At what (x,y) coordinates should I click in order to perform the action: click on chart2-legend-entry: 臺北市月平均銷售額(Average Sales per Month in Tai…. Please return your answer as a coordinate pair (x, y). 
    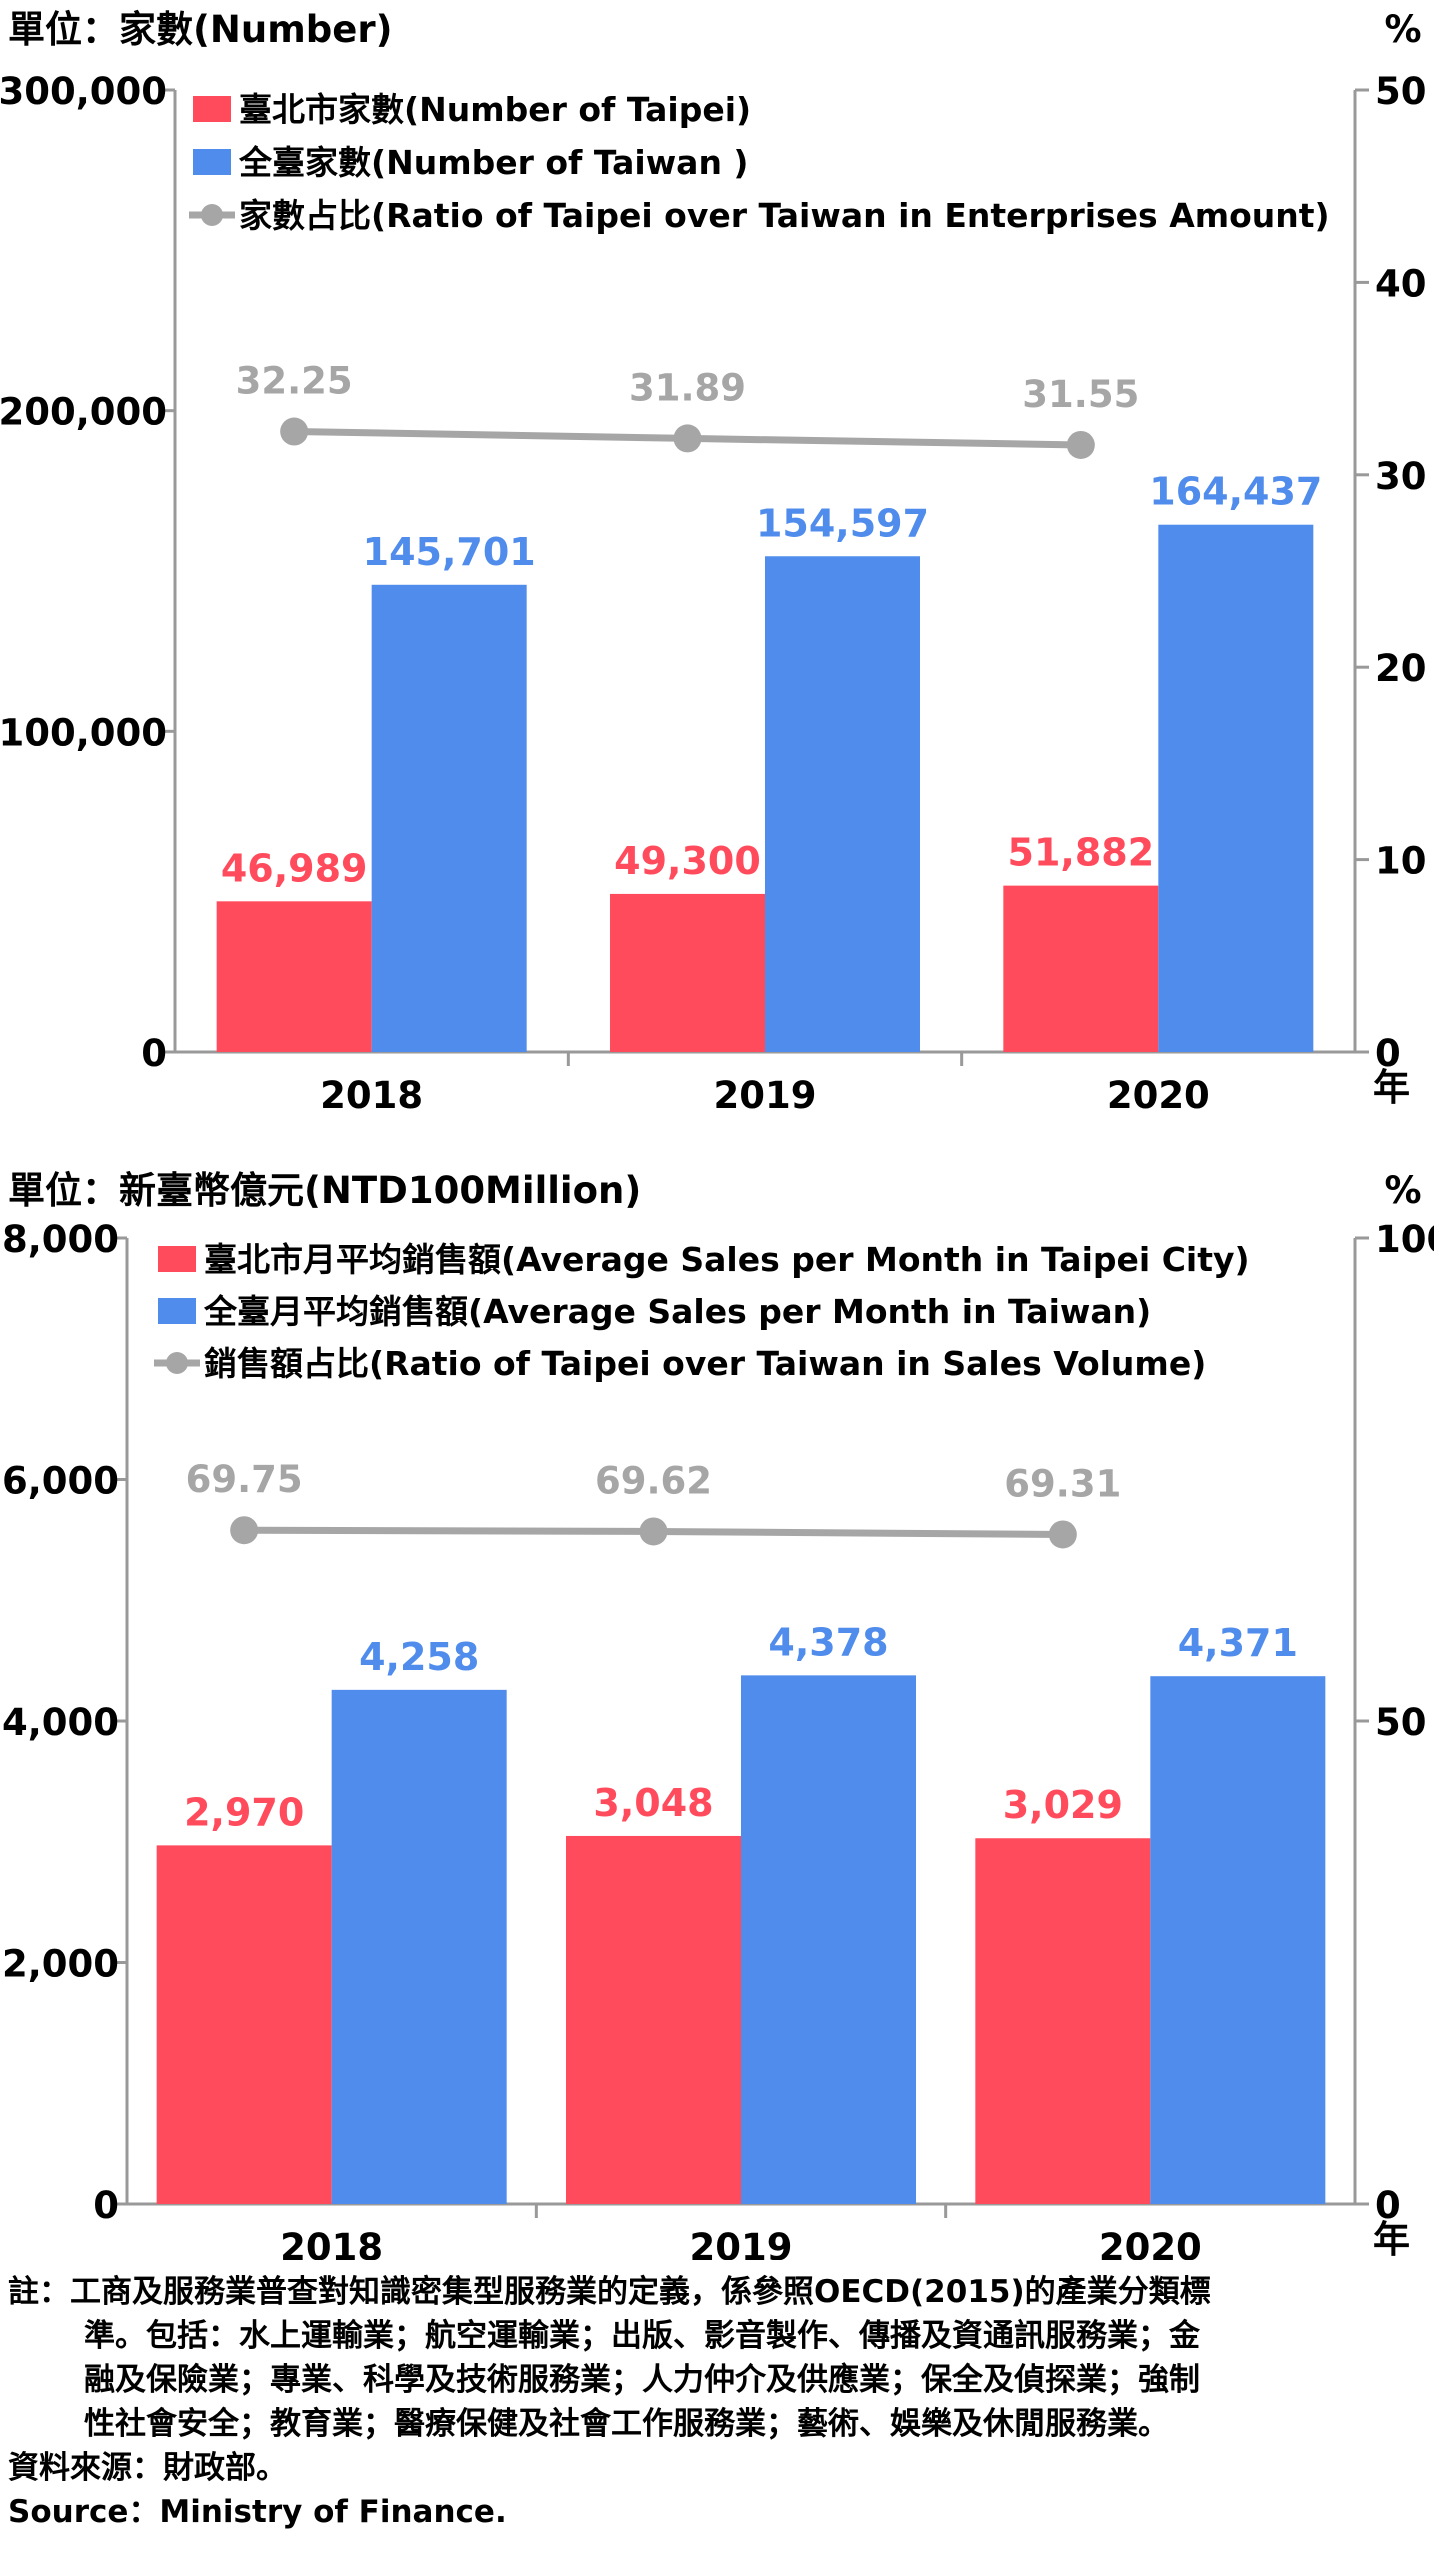
    Looking at the image, I should click on (727, 1259).